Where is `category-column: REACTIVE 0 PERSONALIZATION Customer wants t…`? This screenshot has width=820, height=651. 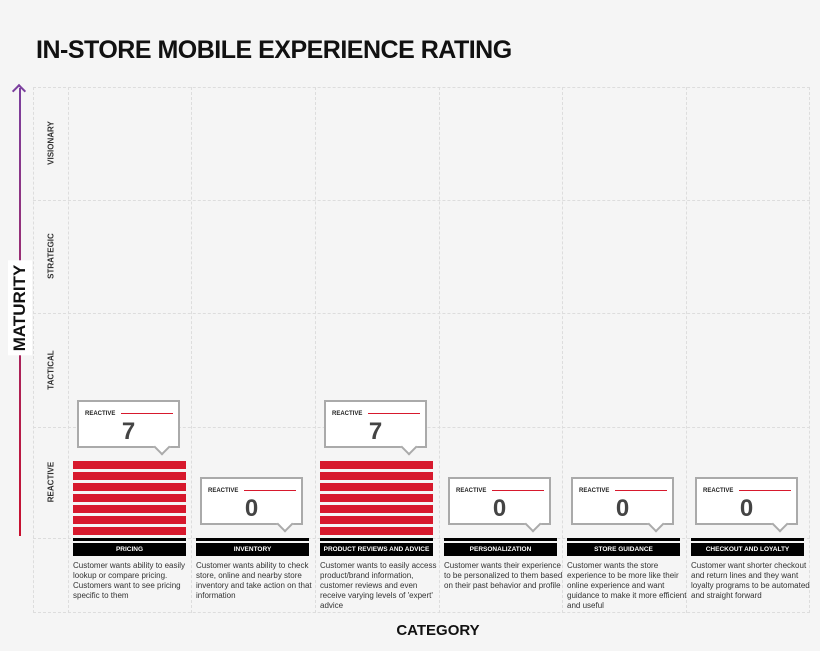
category-column: REACTIVE 0 PERSONALIZATION Customer wants t… is located at coordinates (503, 325).